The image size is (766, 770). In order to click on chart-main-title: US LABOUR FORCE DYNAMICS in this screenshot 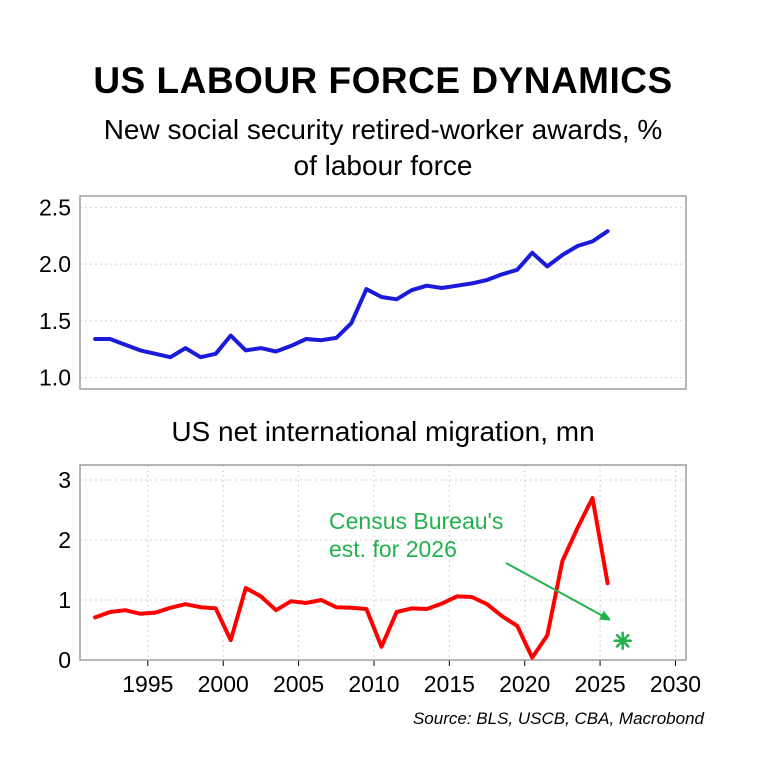, I will do `click(383, 80)`.